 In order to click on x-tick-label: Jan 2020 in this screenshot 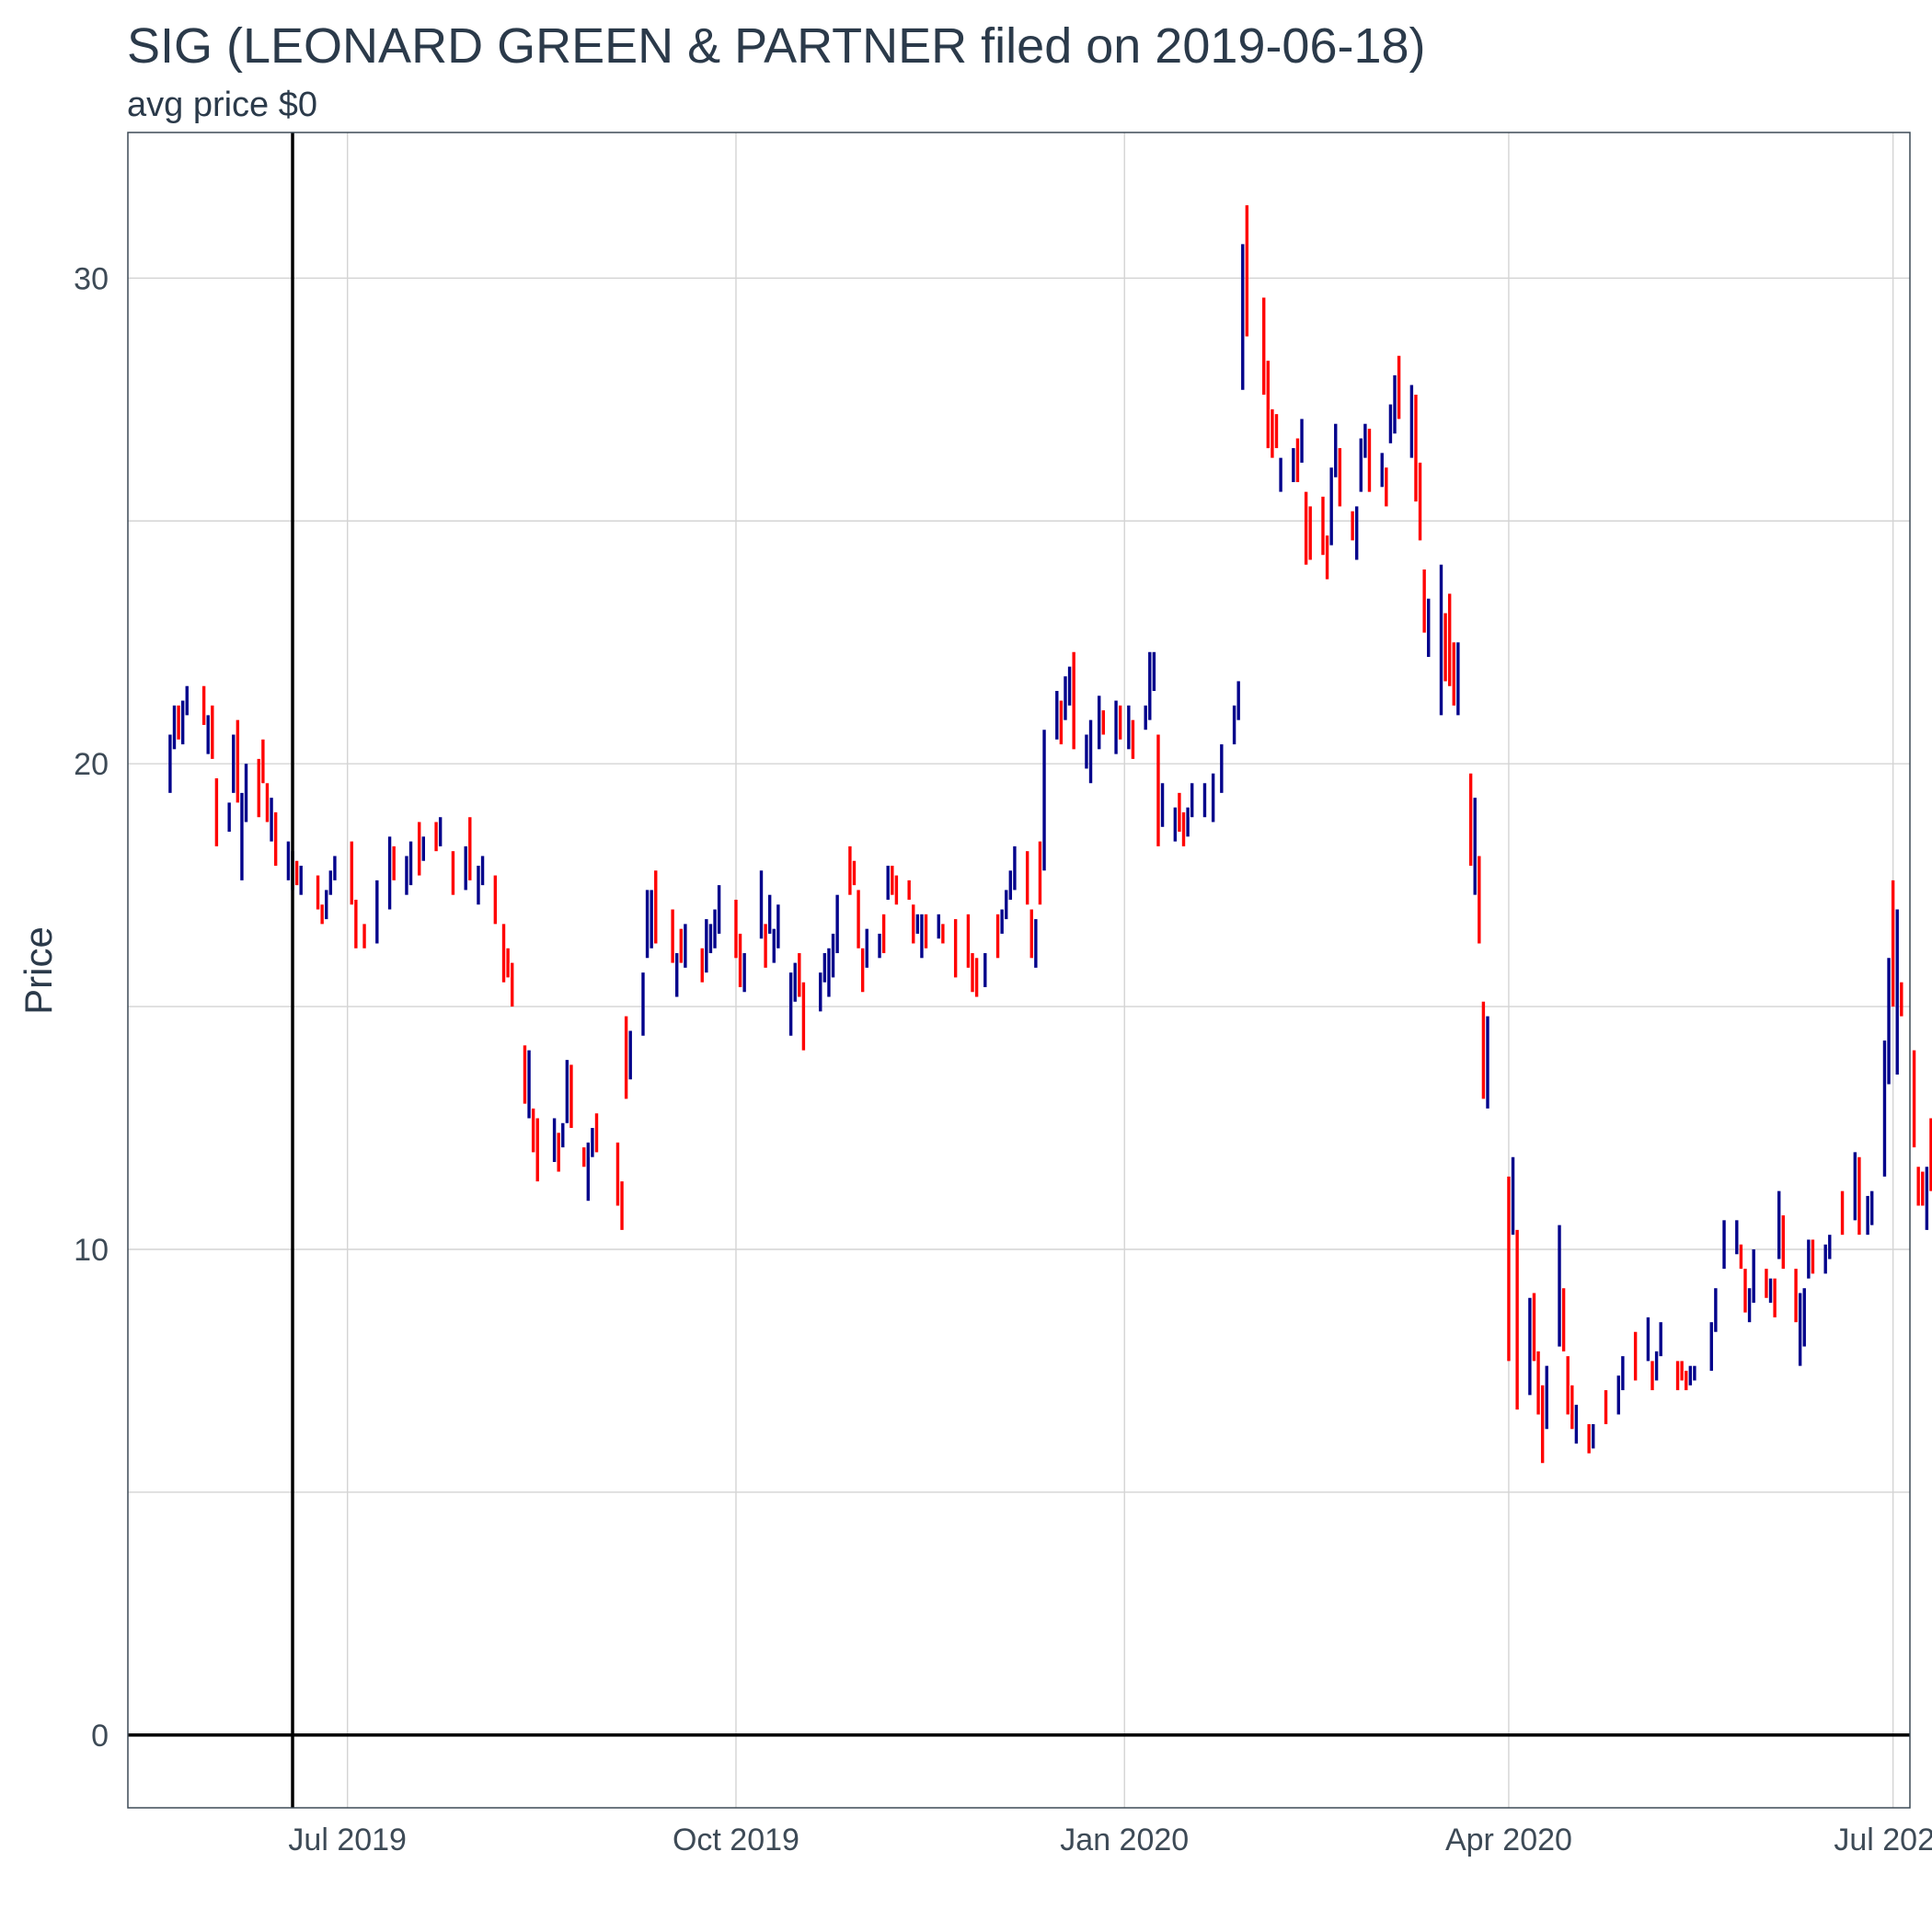, I will do `click(1124, 1840)`.